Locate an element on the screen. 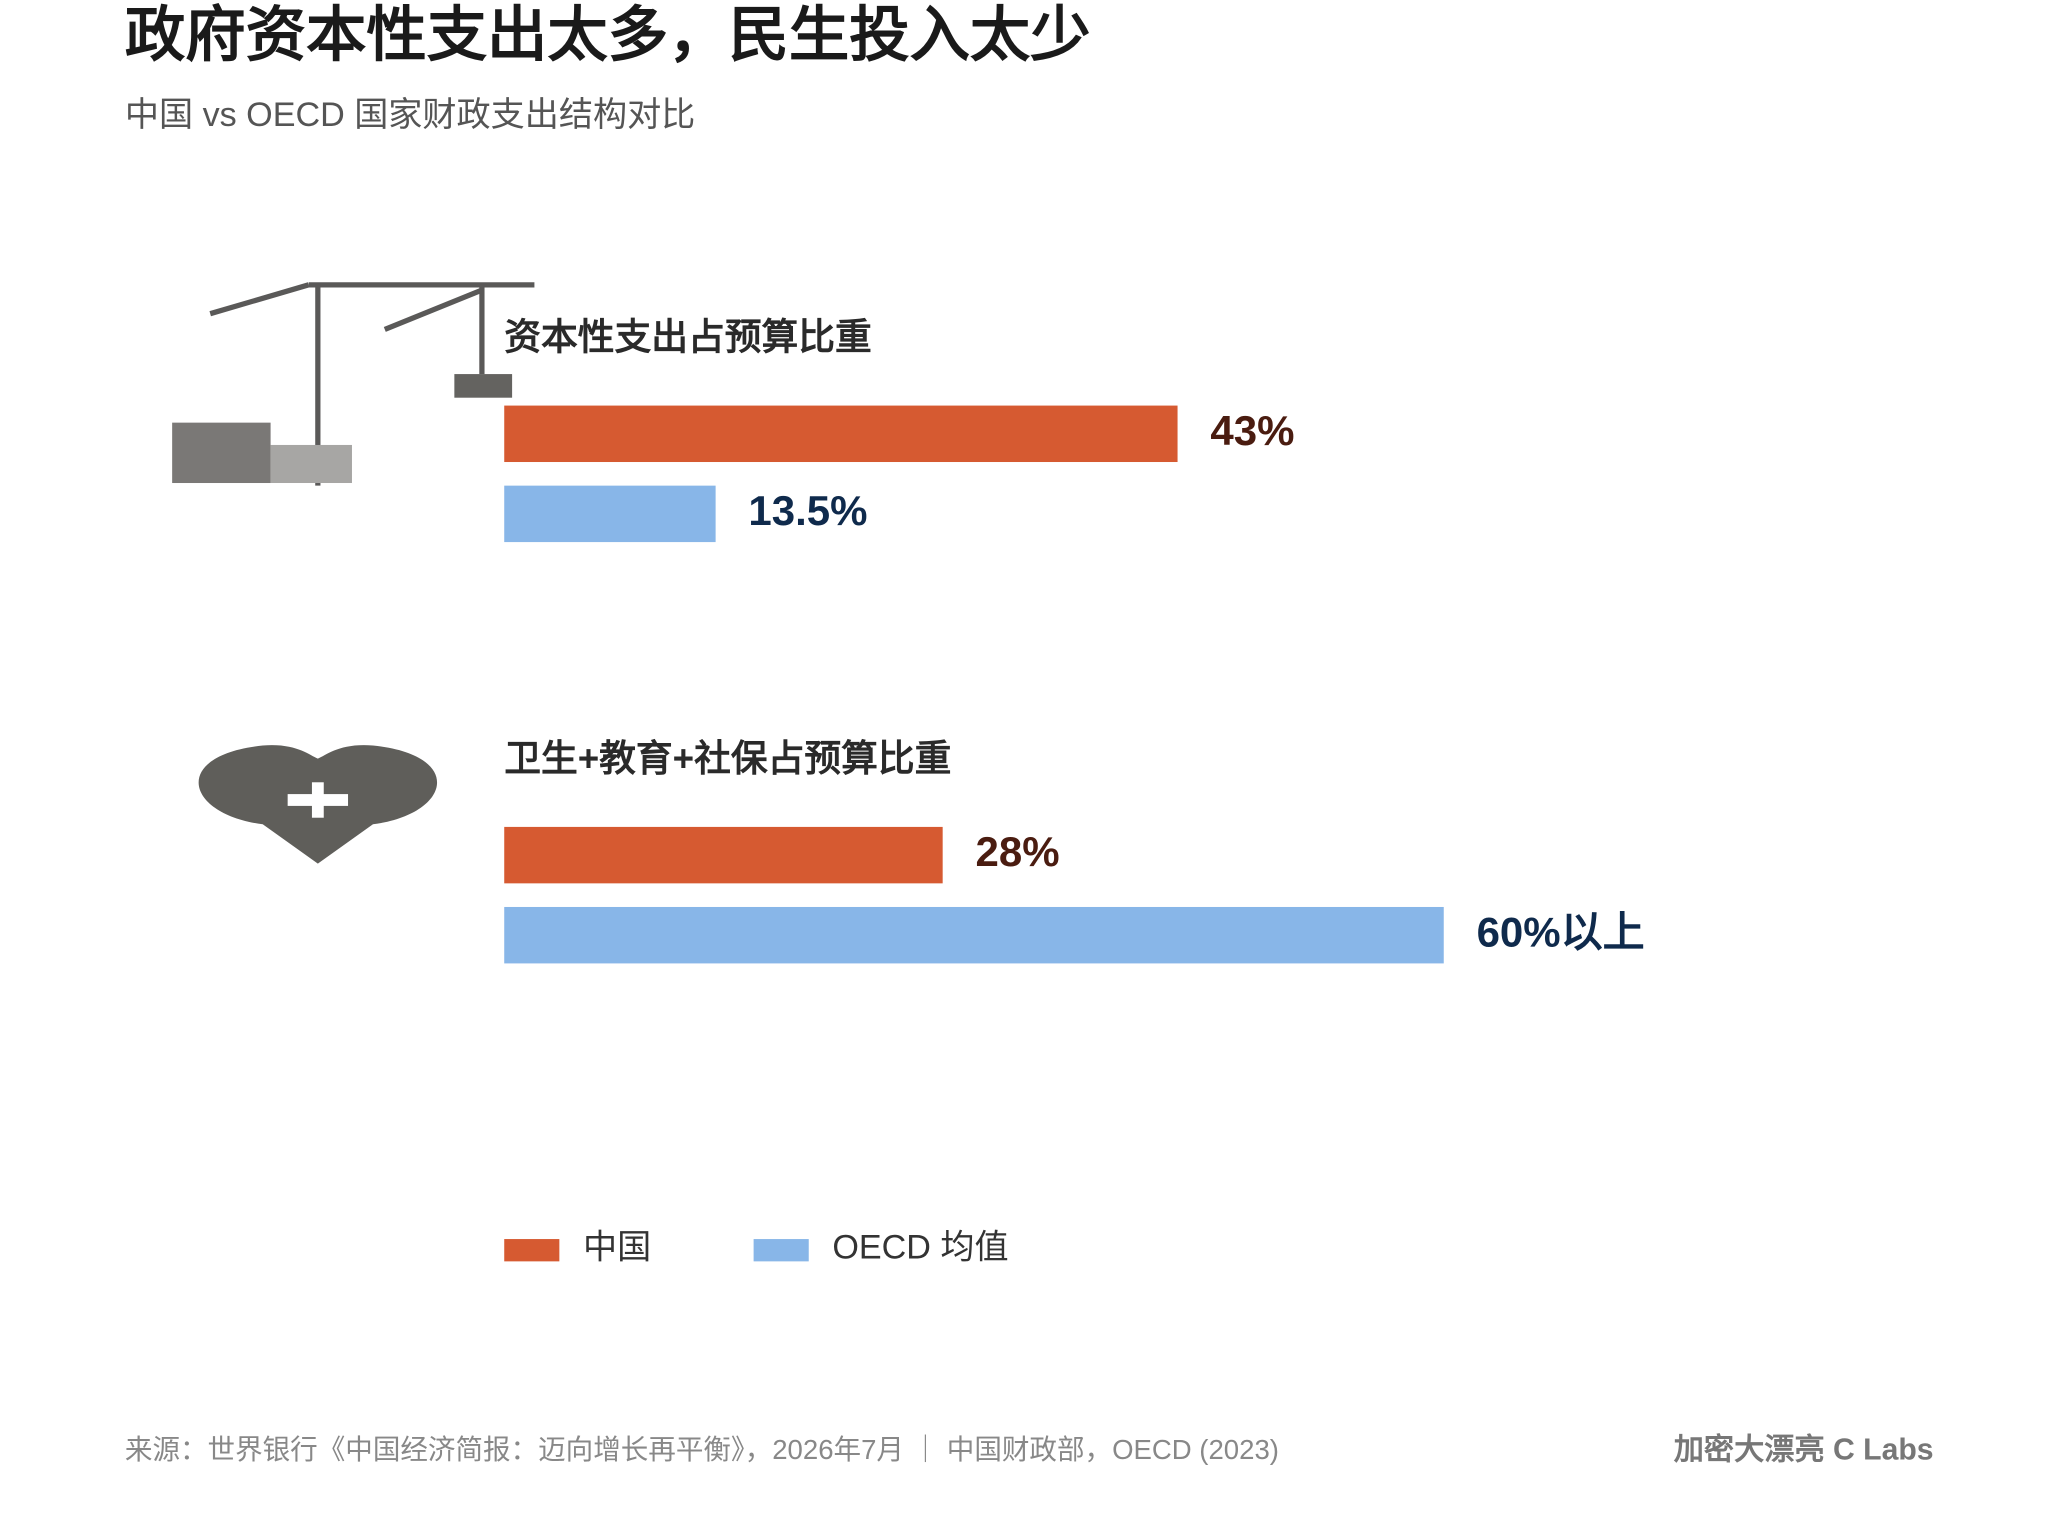 This screenshot has height=1516, width=2048. legend-label: 中国 is located at coordinates (617, 1248).